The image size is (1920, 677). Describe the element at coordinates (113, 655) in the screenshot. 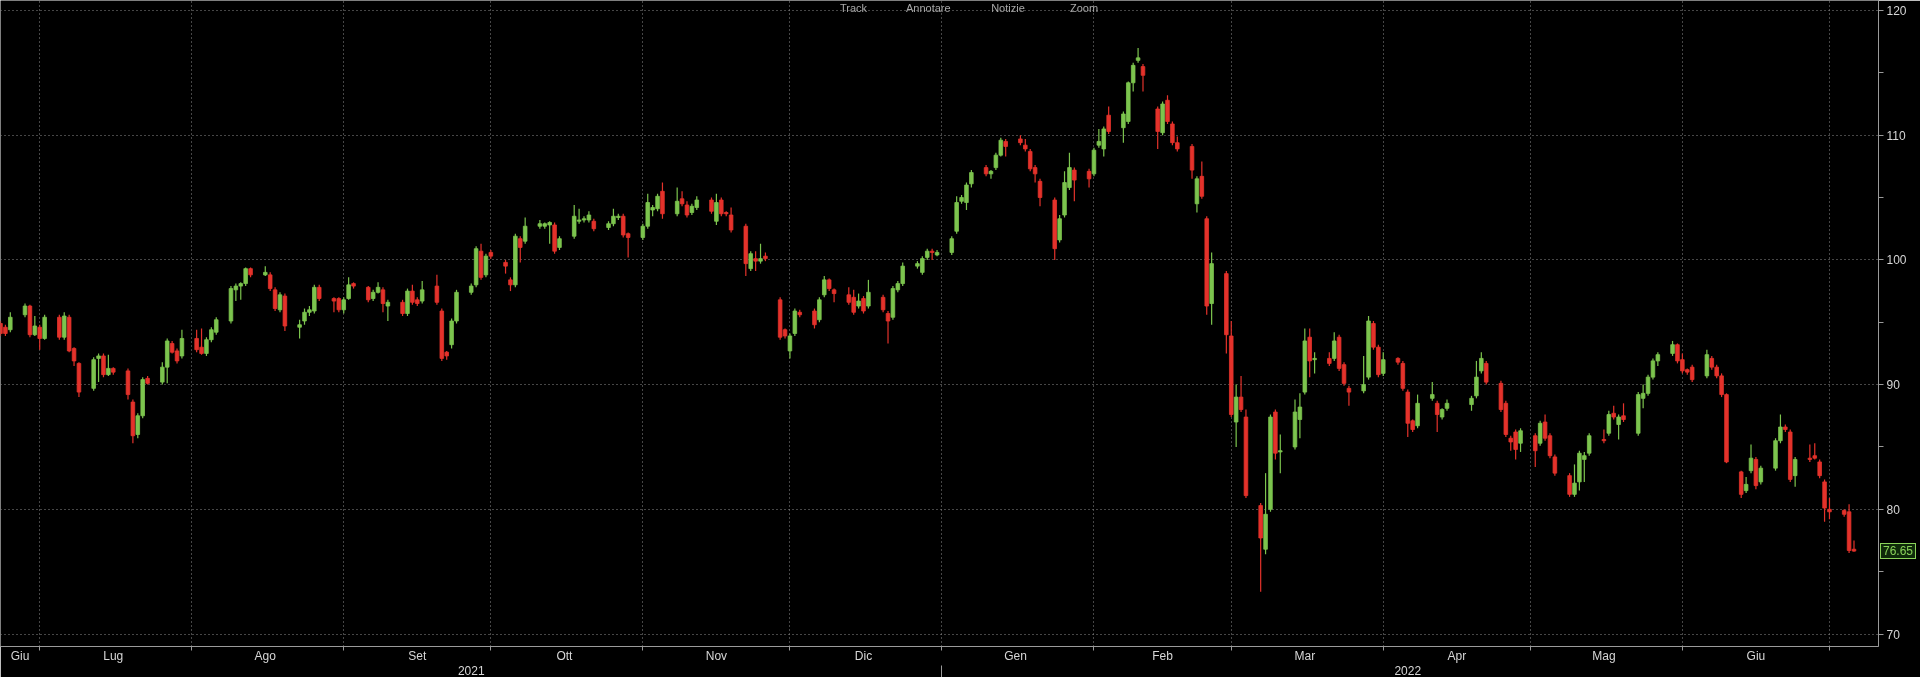

I see `x-tick-label: Lug` at that location.